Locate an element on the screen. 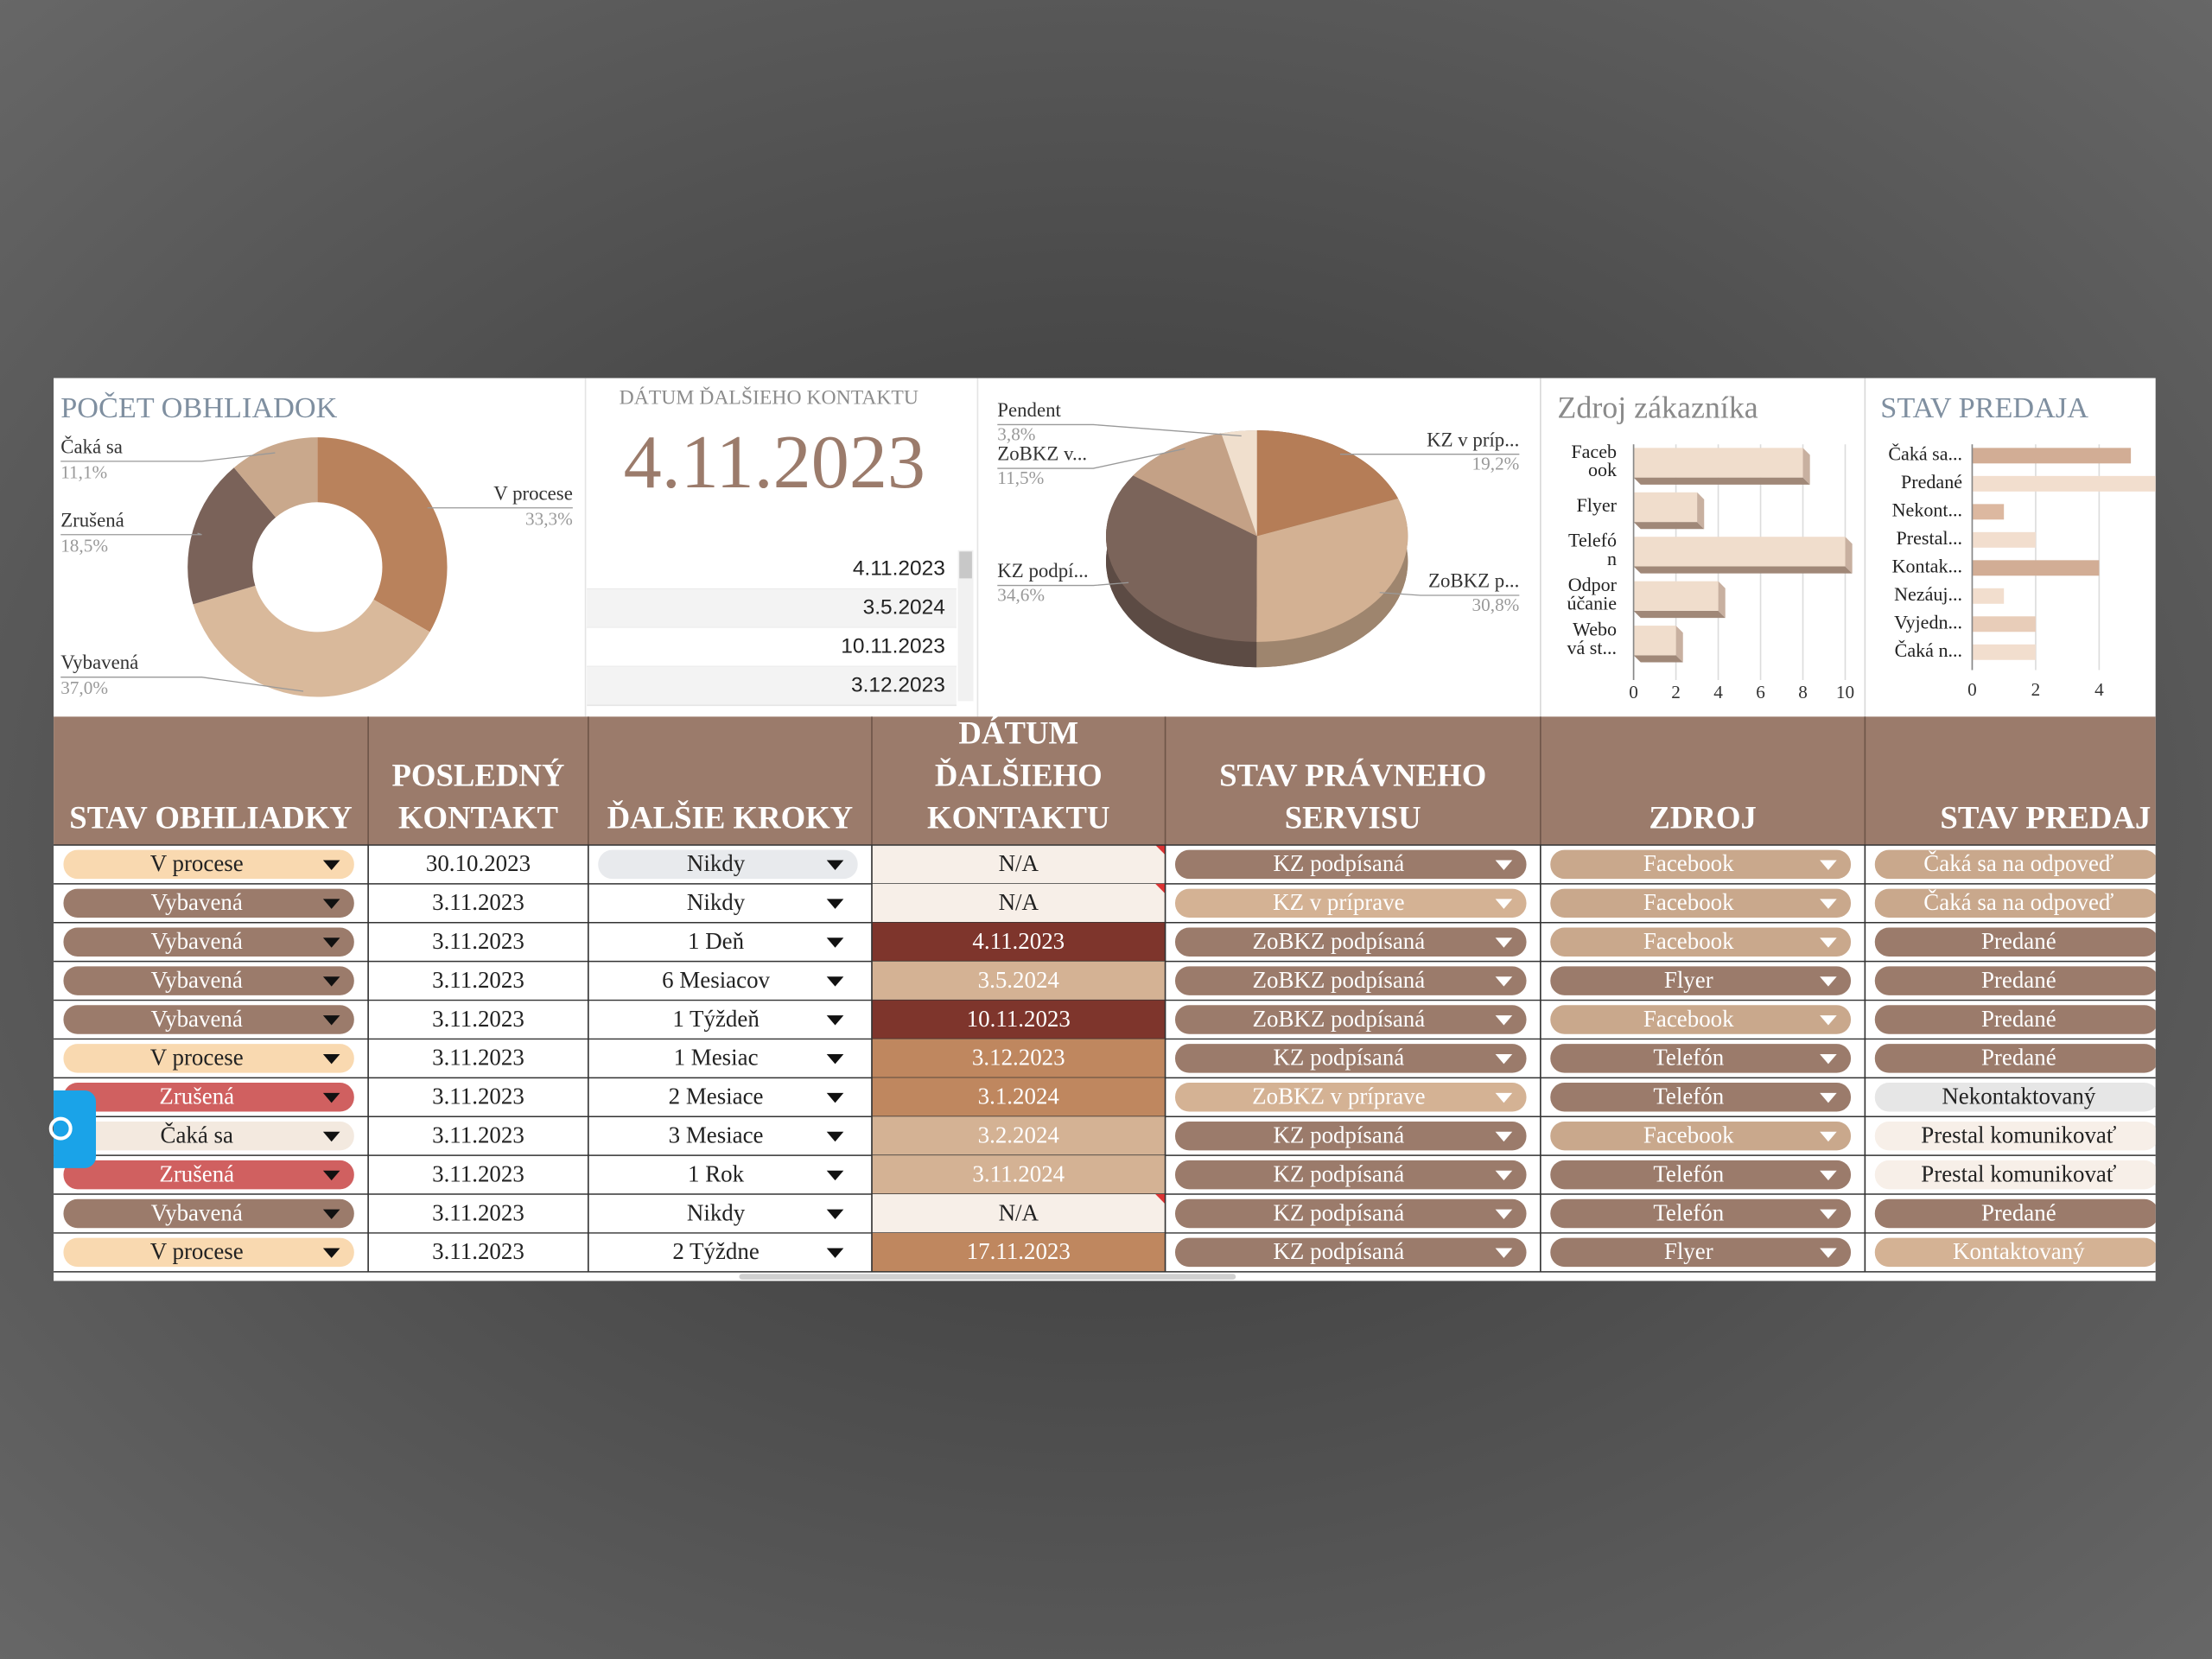 The width and height of the screenshot is (2212, 1659). cell-text: Čaká sa is located at coordinates (197, 1135).